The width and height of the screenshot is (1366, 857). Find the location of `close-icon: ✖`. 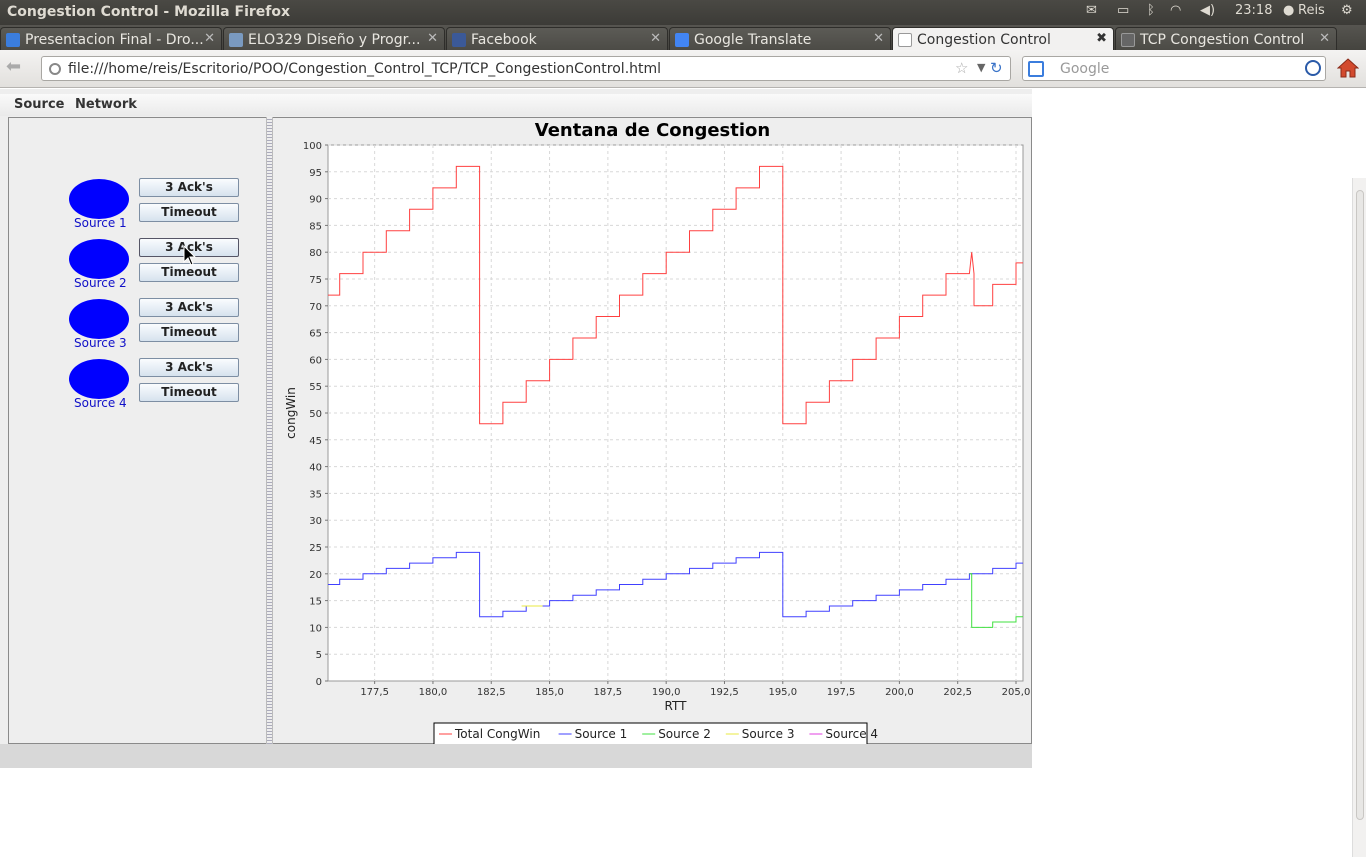

close-icon: ✖ is located at coordinates (1101, 38).